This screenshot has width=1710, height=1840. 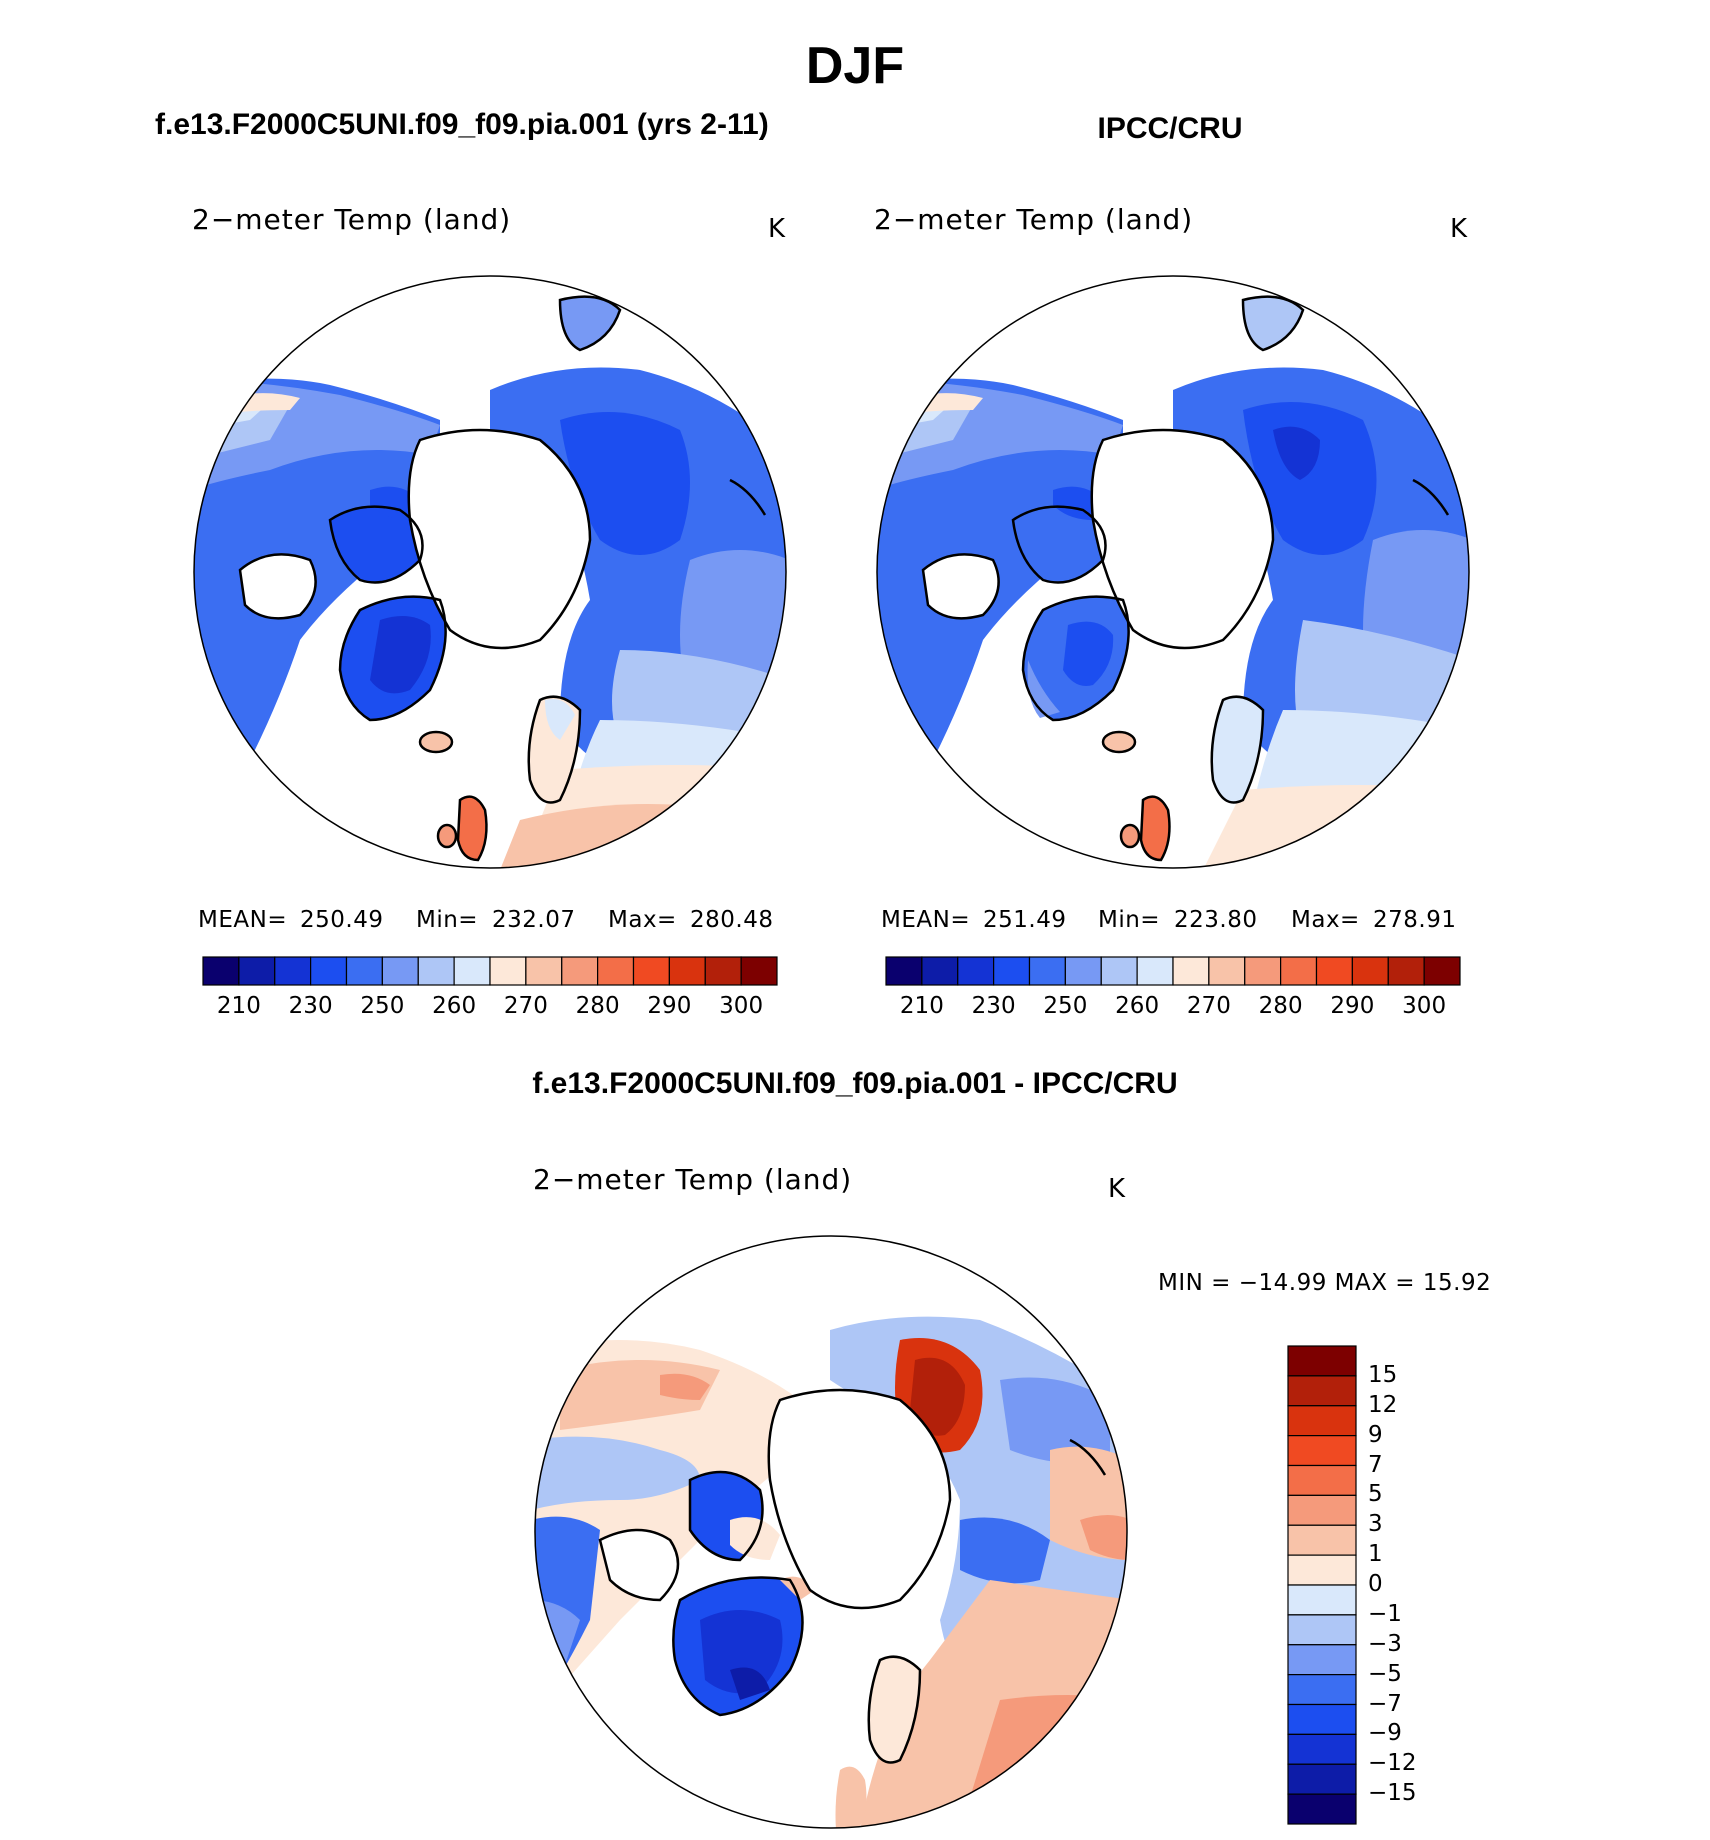 I want to click on colorbar-model, so click(x=490, y=971).